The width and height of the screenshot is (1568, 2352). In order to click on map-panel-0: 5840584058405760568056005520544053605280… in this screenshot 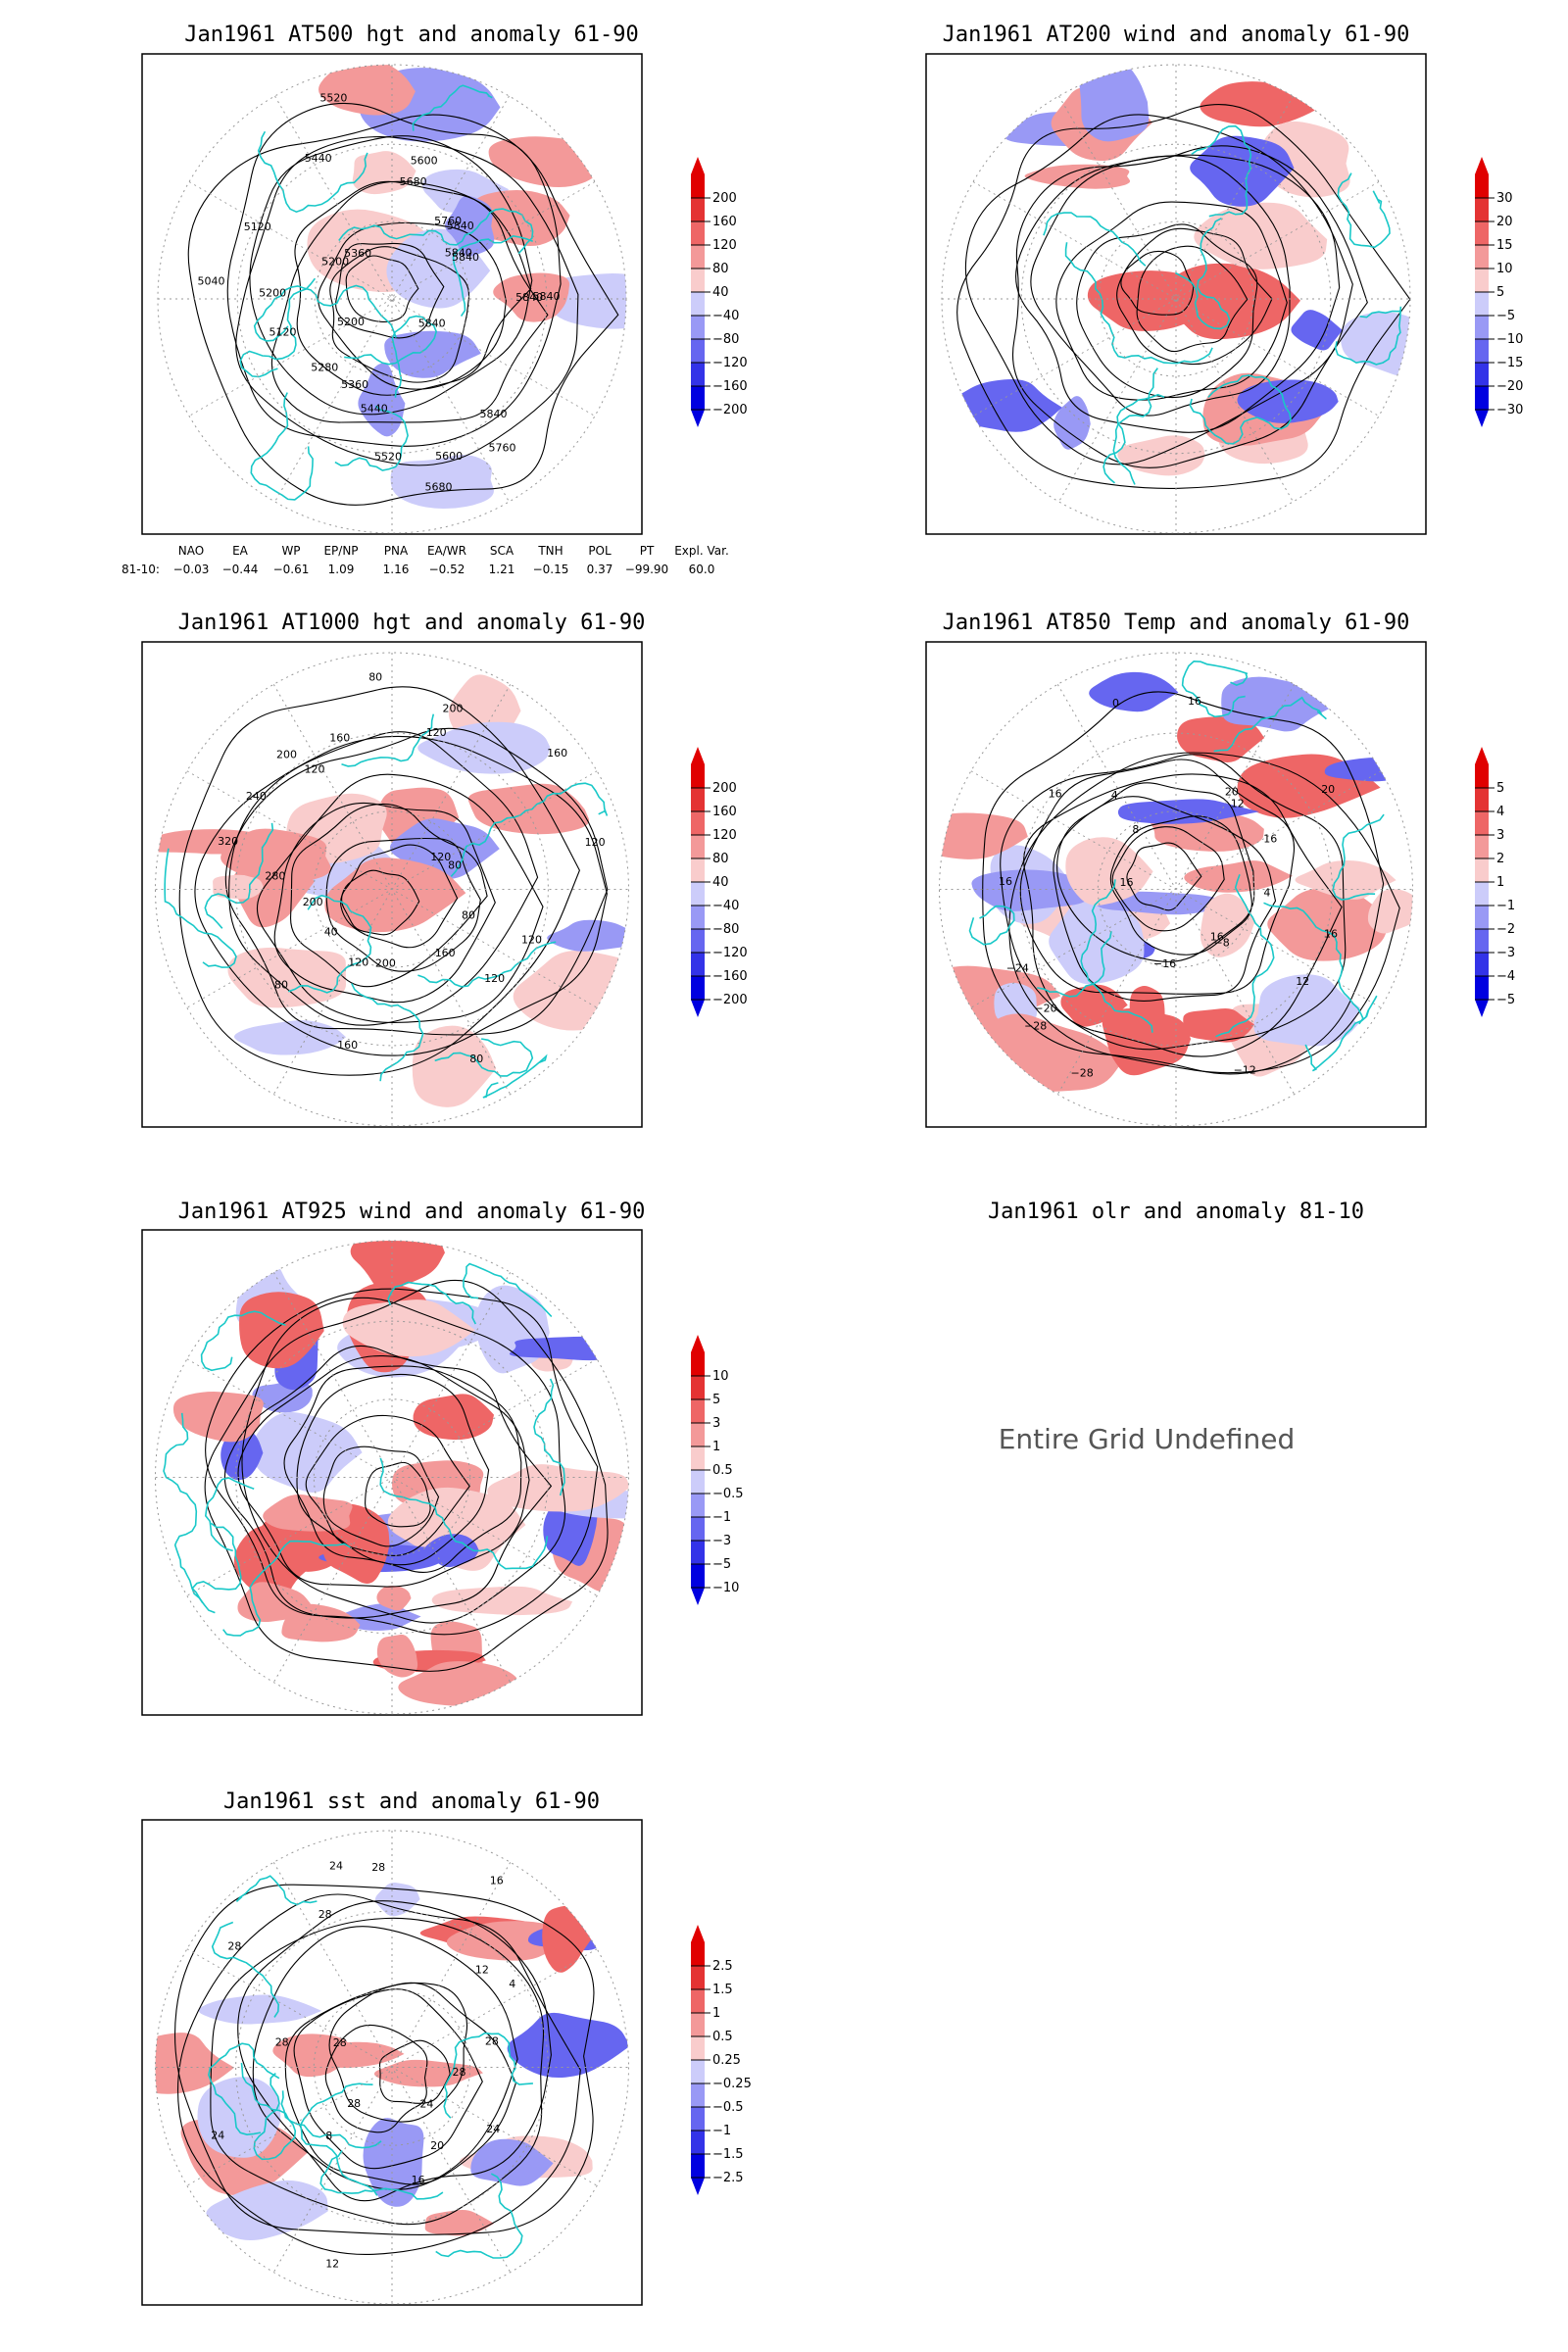, I will do `click(392, 294)`.